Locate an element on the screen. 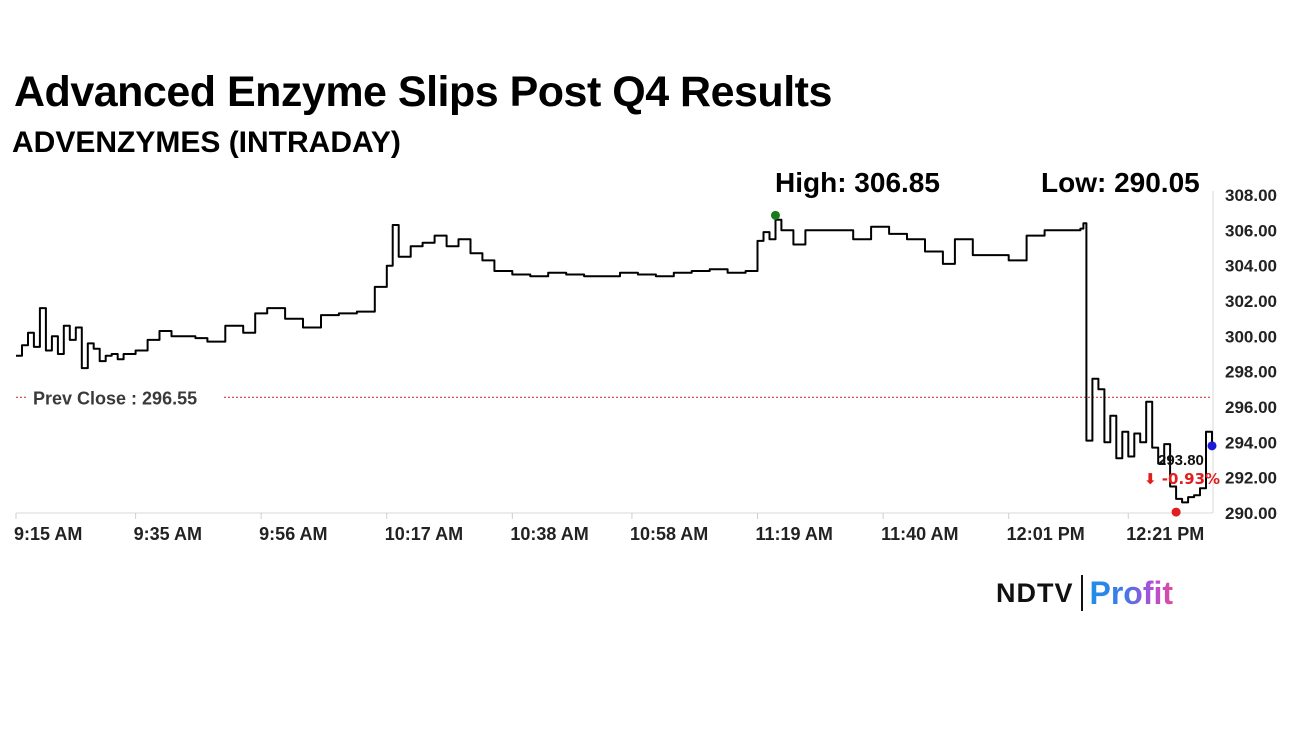 The width and height of the screenshot is (1296, 729). y-tick-label: 296.00 is located at coordinates (1251, 407).